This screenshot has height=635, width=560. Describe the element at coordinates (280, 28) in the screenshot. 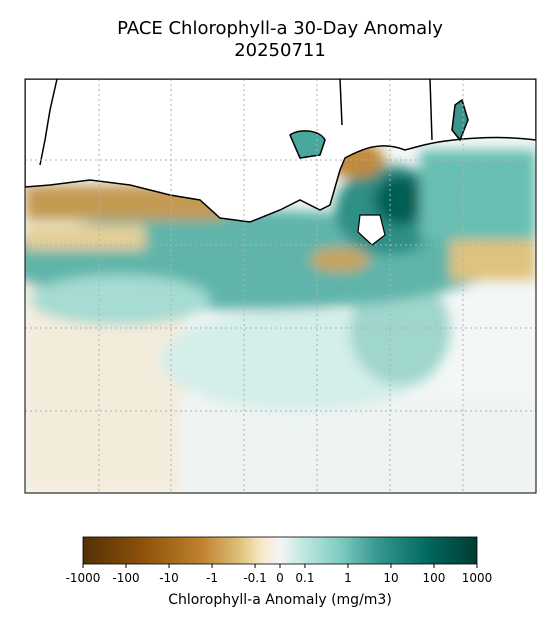

I see `title: PACE Chlorophyll-a 30-Day Anomaly` at that location.